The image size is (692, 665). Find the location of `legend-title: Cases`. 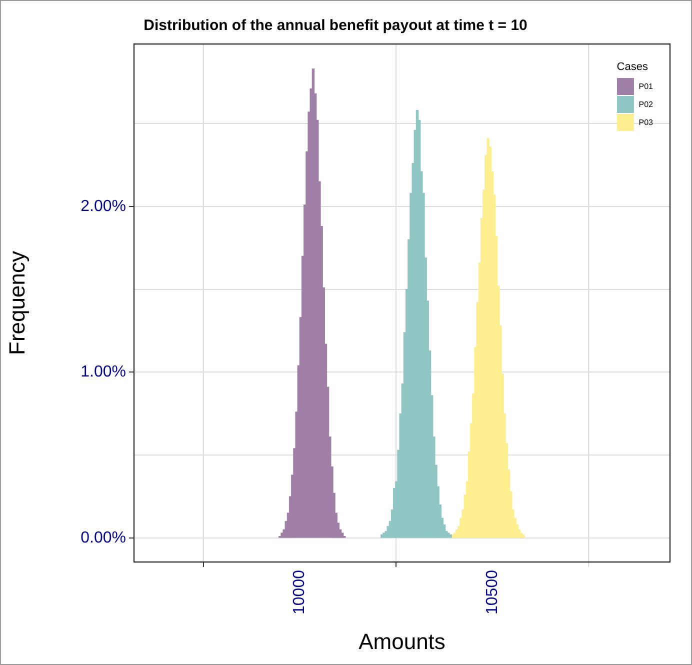

legend-title: Cases is located at coordinates (632, 67).